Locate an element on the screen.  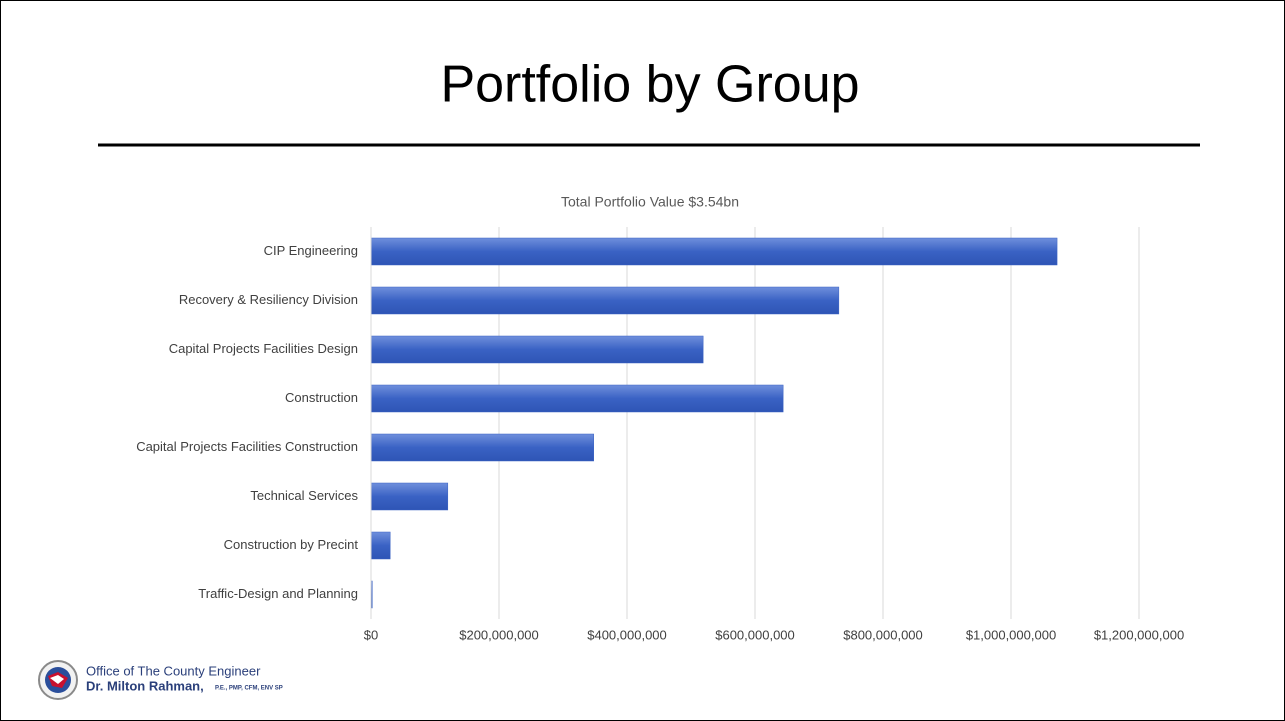
x-tick-label: $1,000,000,000 is located at coordinates (1011, 634).